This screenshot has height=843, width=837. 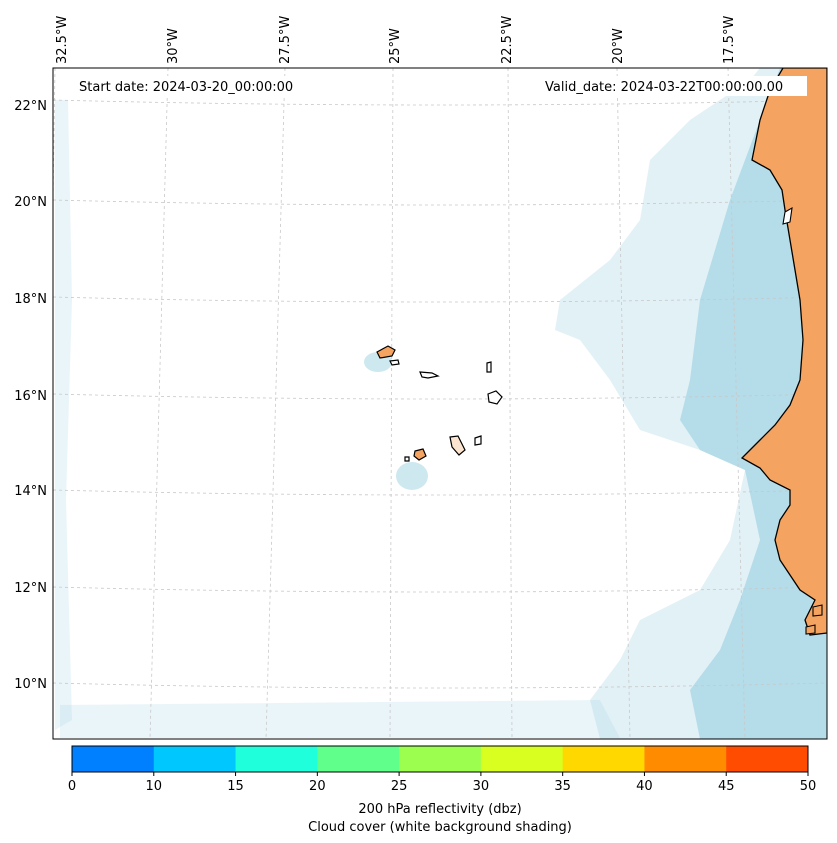 What do you see at coordinates (72, 786) in the screenshot?
I see `colorbar-tick-label: 0` at bounding box center [72, 786].